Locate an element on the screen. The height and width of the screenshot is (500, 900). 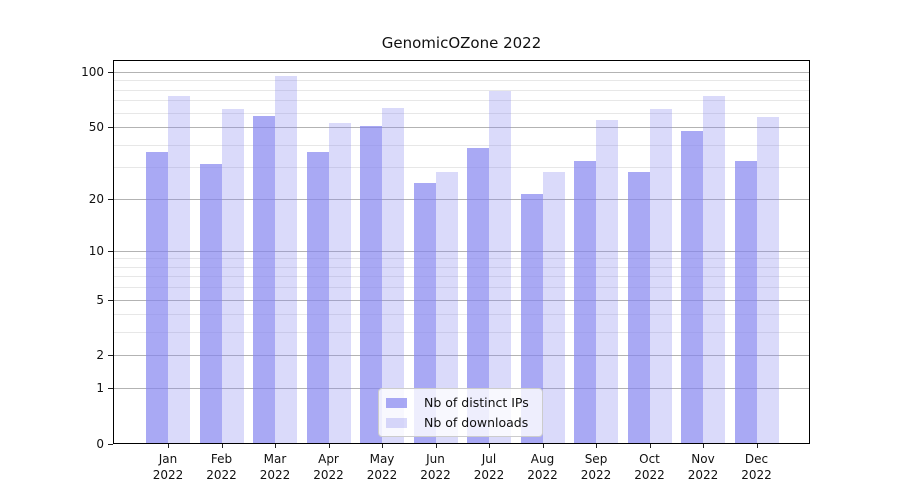
bar-distinct-ips-jan is located at coordinates (157, 297).